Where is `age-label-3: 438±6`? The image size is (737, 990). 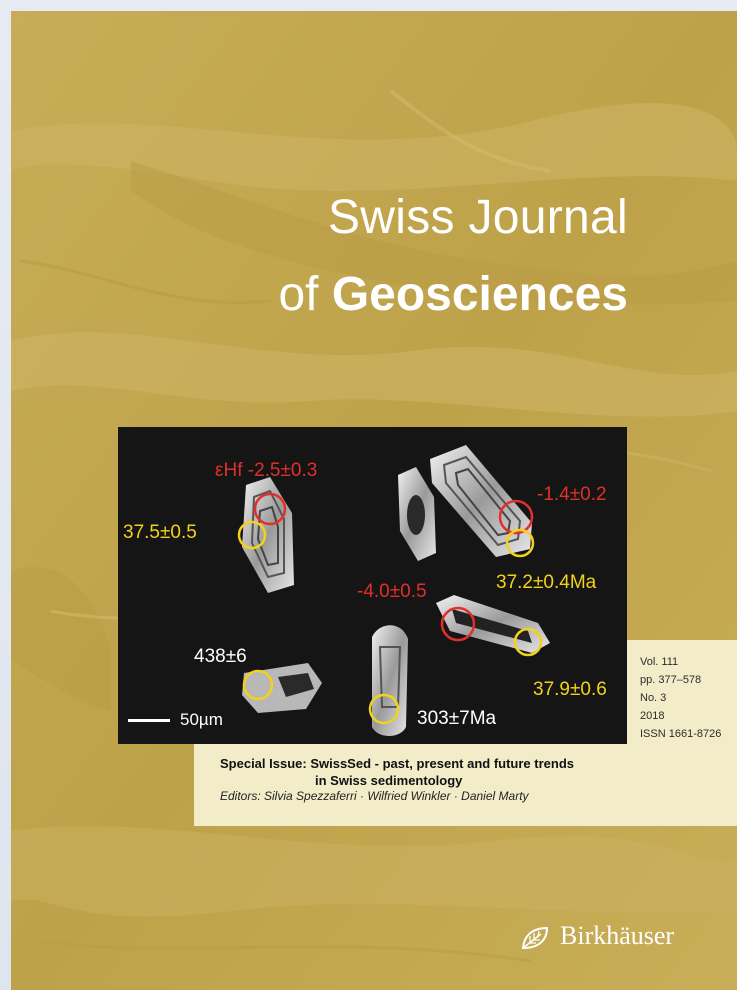
age-label-3: 438±6 is located at coordinates (220, 656).